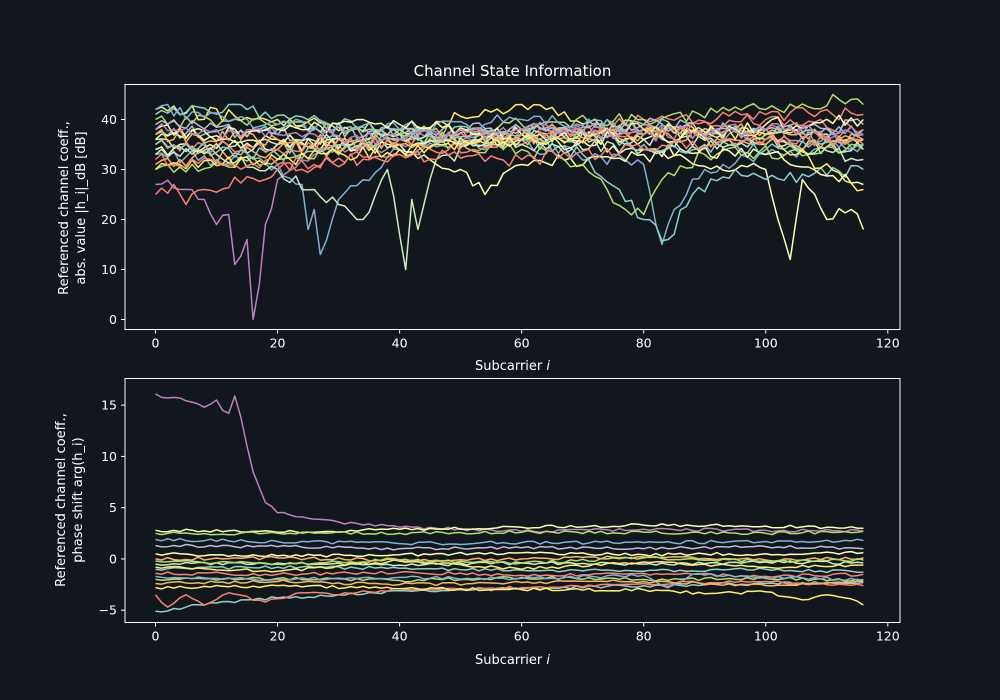 This screenshot has height=700, width=1000. What do you see at coordinates (888, 636) in the screenshot?
I see `phase-x-tick-label: 120` at bounding box center [888, 636].